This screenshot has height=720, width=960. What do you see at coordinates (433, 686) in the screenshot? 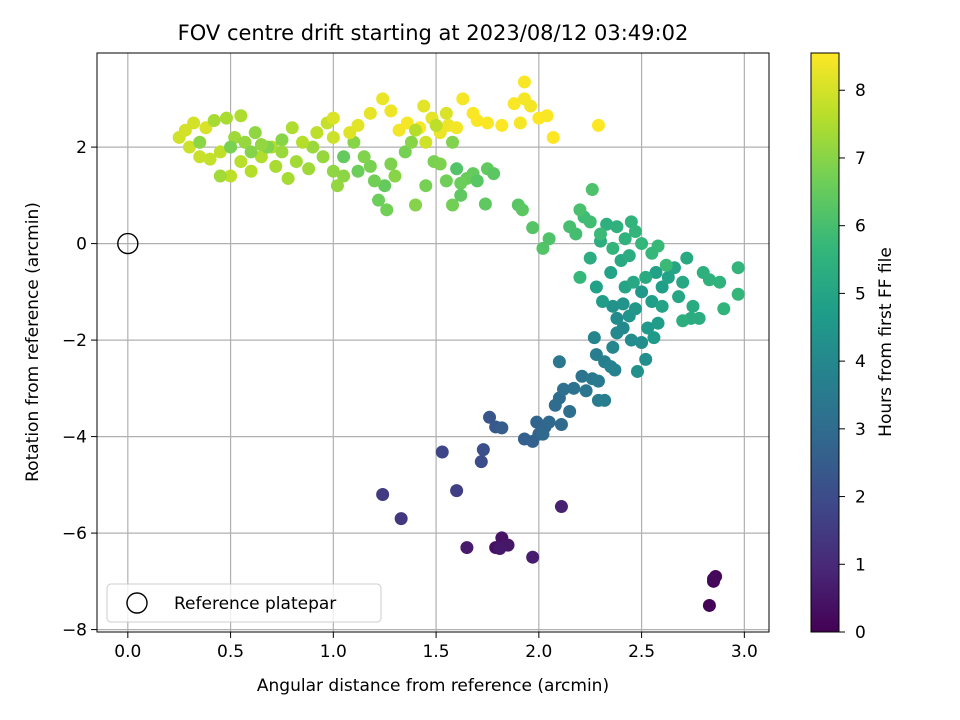
I see `x-axis-label: Angular distance from reference (arcmin)` at bounding box center [433, 686].